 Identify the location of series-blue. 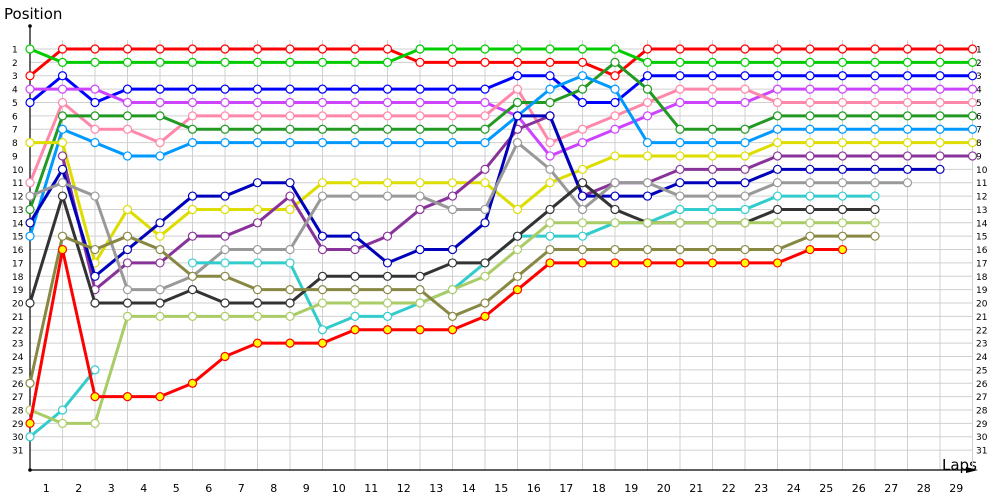
(501, 89).